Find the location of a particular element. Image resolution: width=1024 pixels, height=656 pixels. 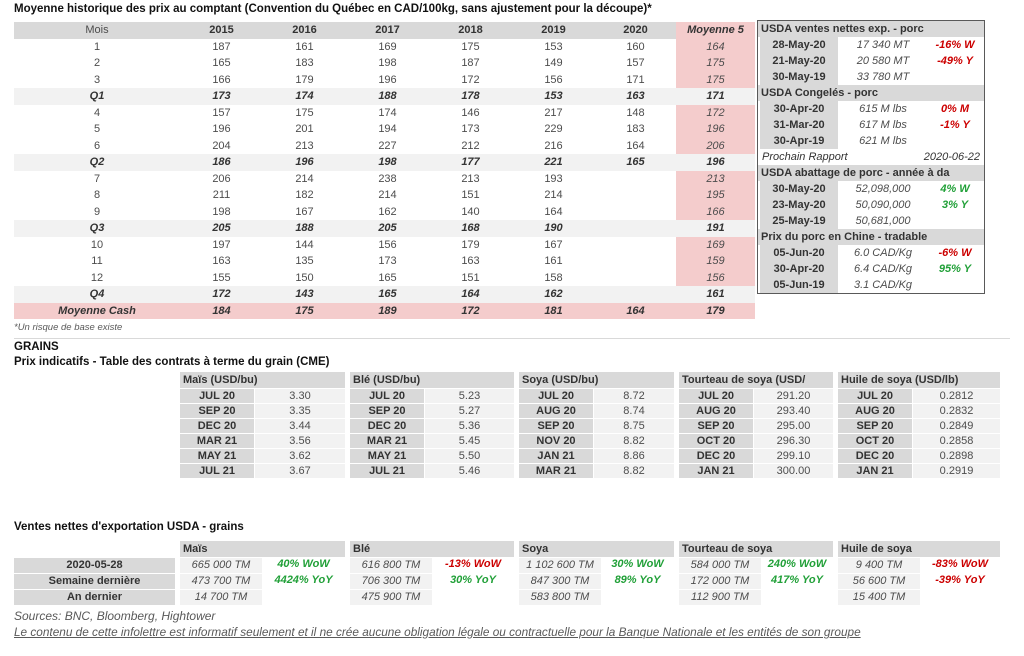

contract-price: 0.2812 is located at coordinates (956, 395).